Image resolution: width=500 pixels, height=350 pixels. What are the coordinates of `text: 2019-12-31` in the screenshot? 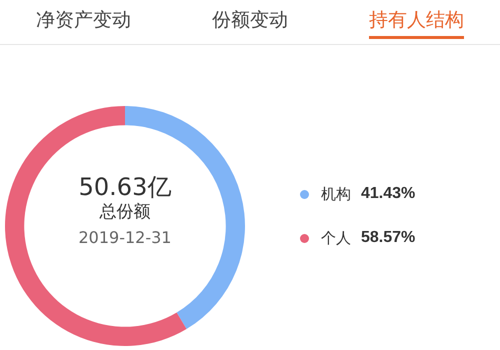 It's located at (125, 238).